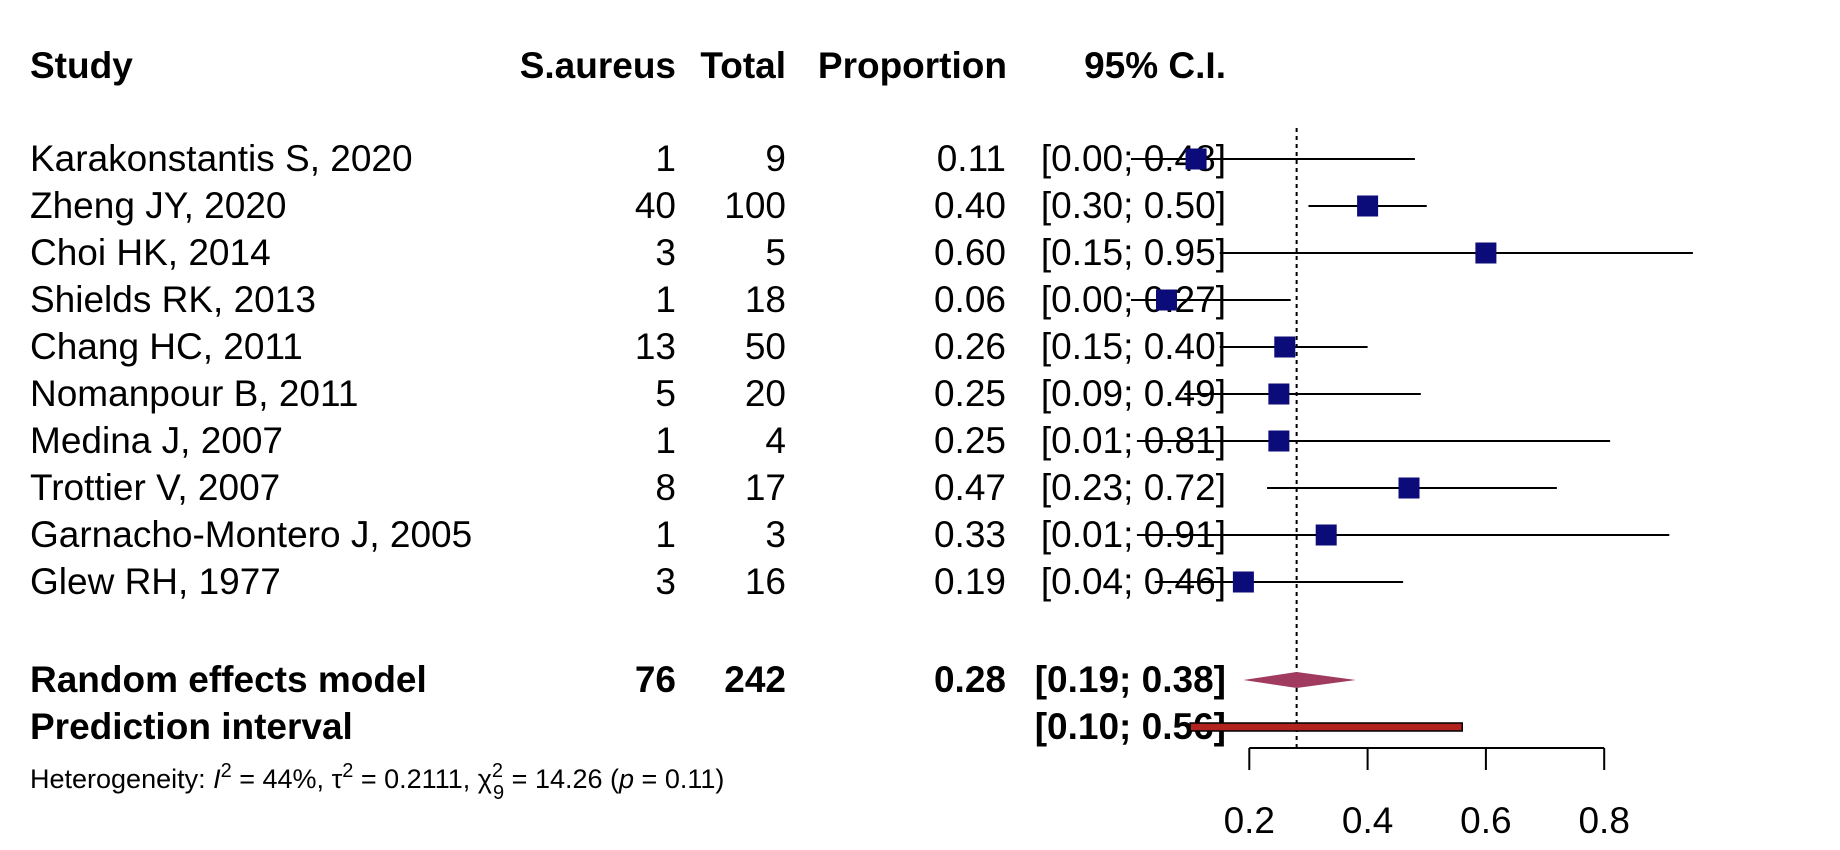 This screenshot has width=1840, height=850. What do you see at coordinates (970, 299) in the screenshot?
I see `study-proportion: 0.06` at bounding box center [970, 299].